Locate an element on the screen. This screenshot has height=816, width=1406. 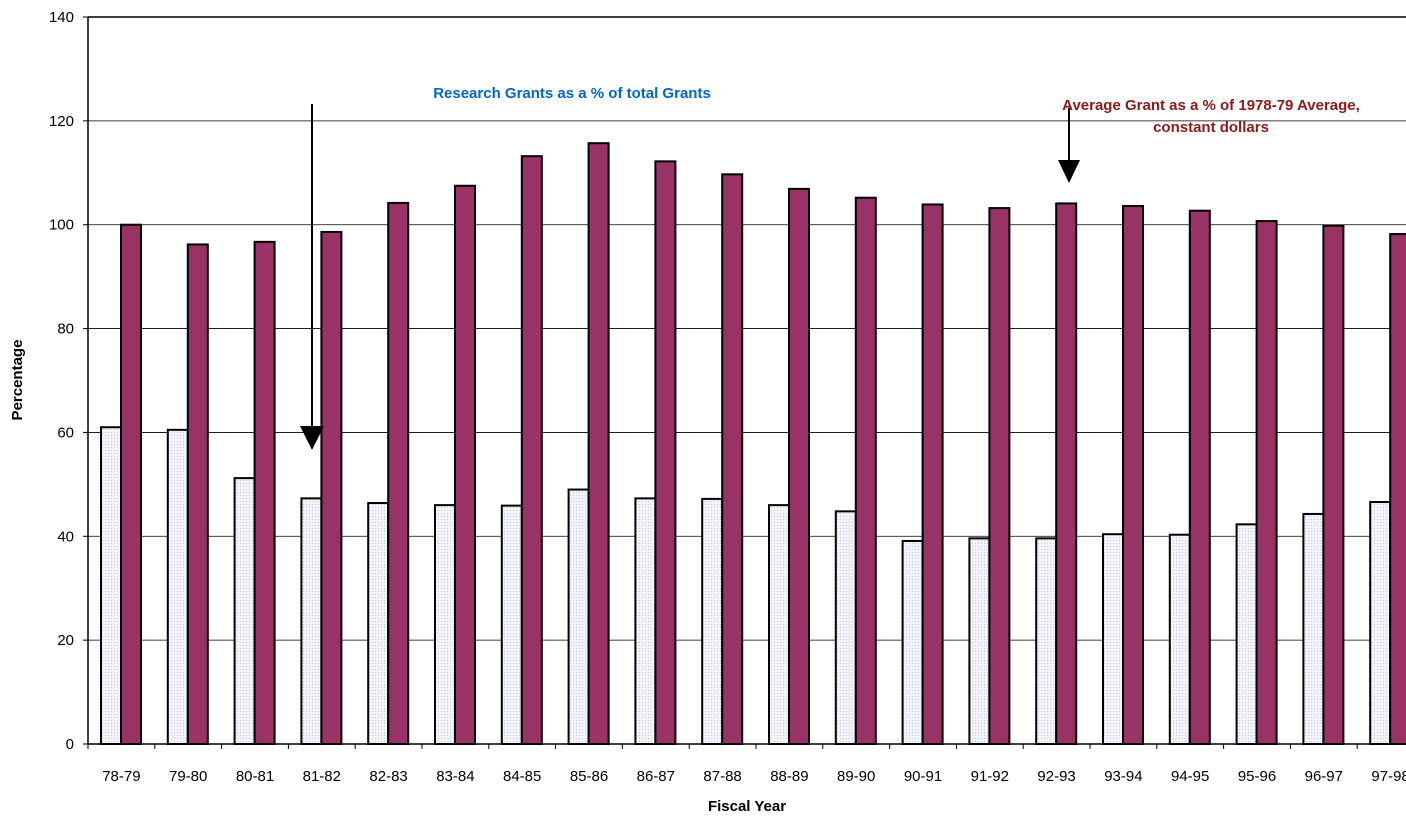
y-tick-label: 80 is located at coordinates (65, 329).